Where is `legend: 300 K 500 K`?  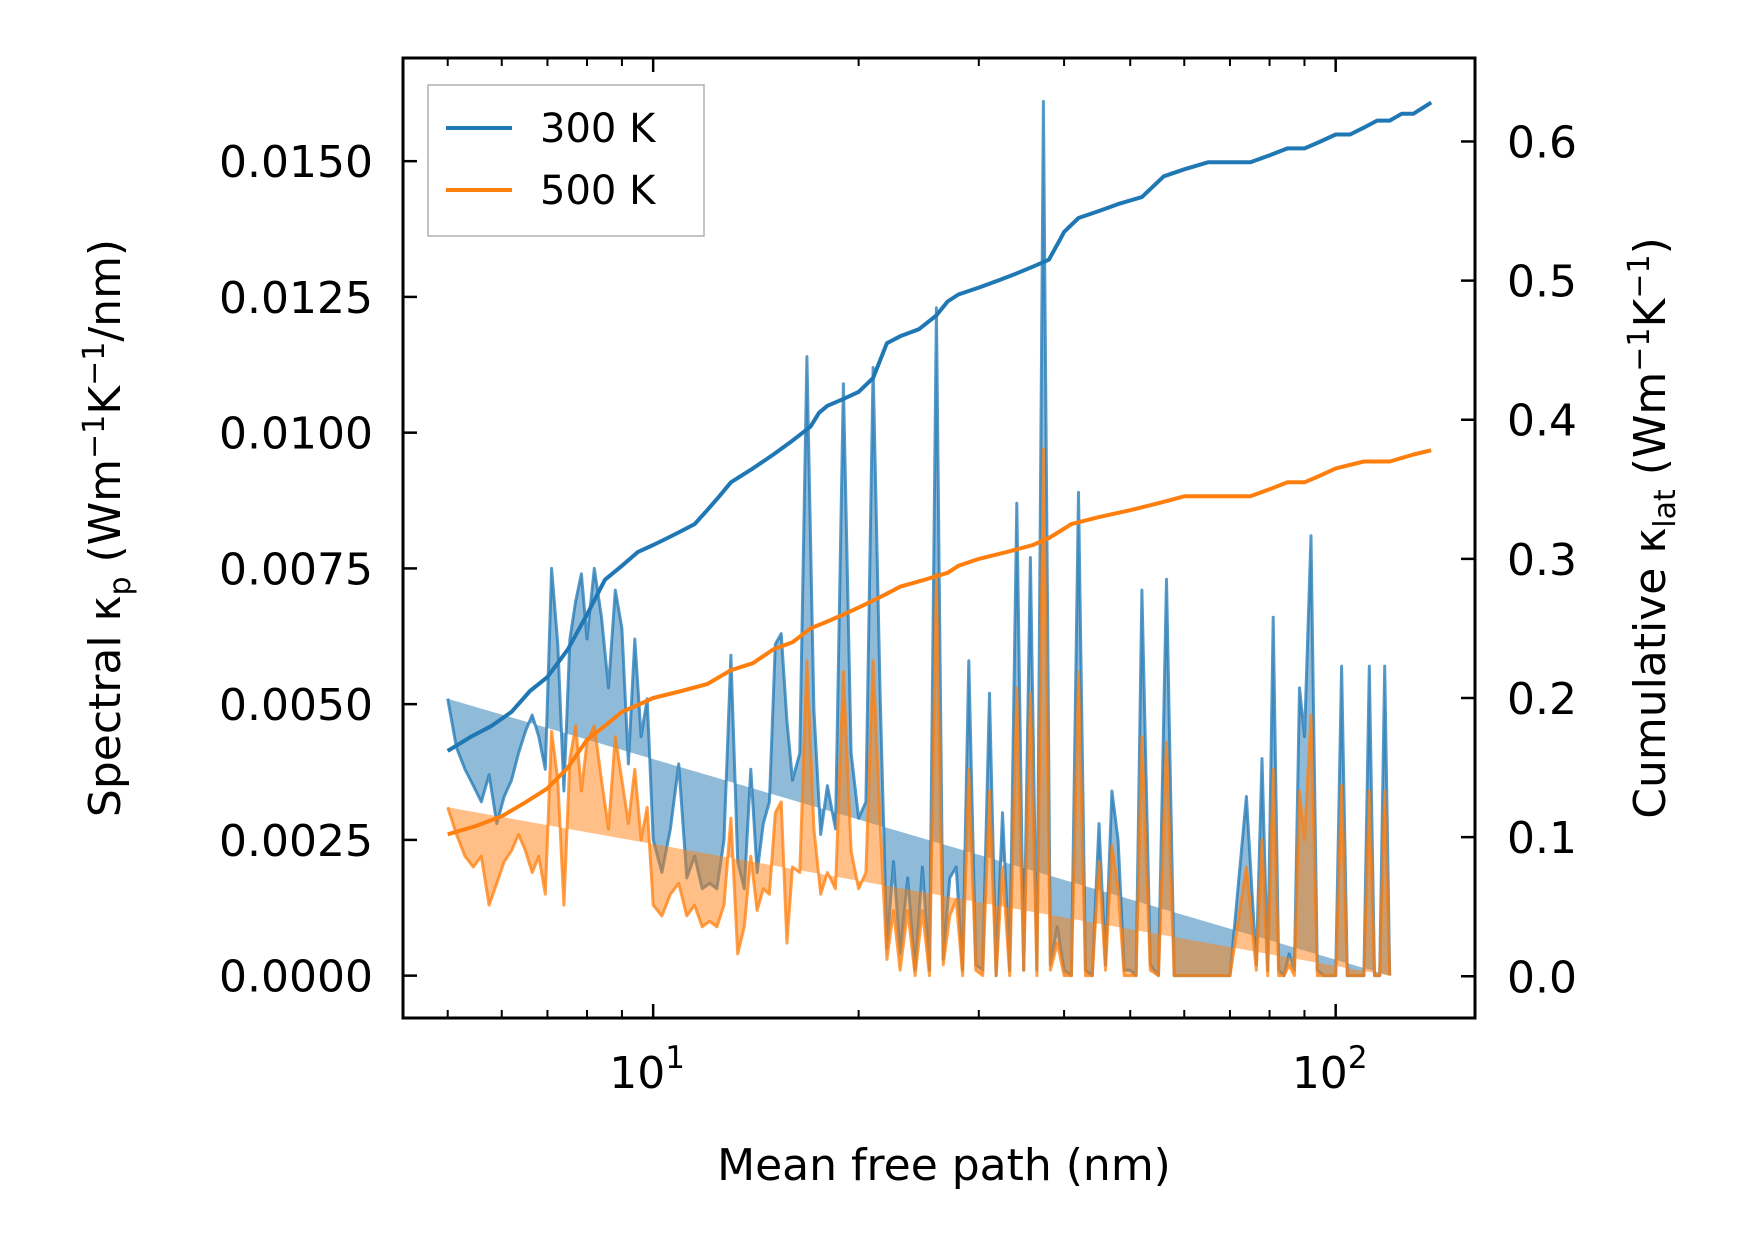 legend: 300 K 500 K is located at coordinates (566, 160).